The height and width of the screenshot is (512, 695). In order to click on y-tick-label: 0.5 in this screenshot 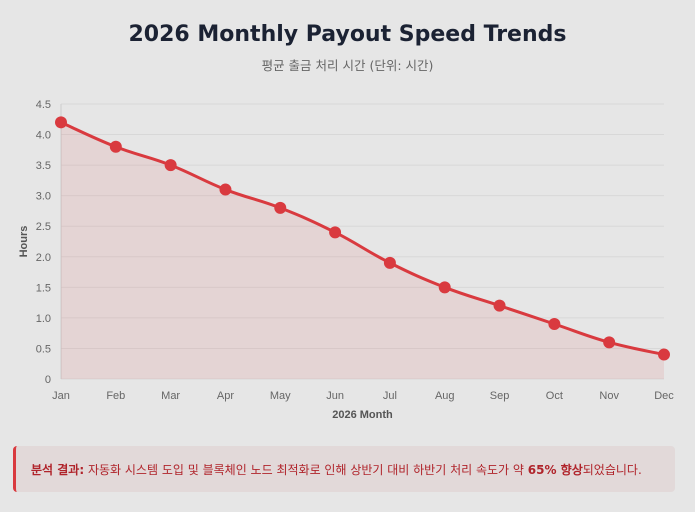, I will do `click(43, 349)`.